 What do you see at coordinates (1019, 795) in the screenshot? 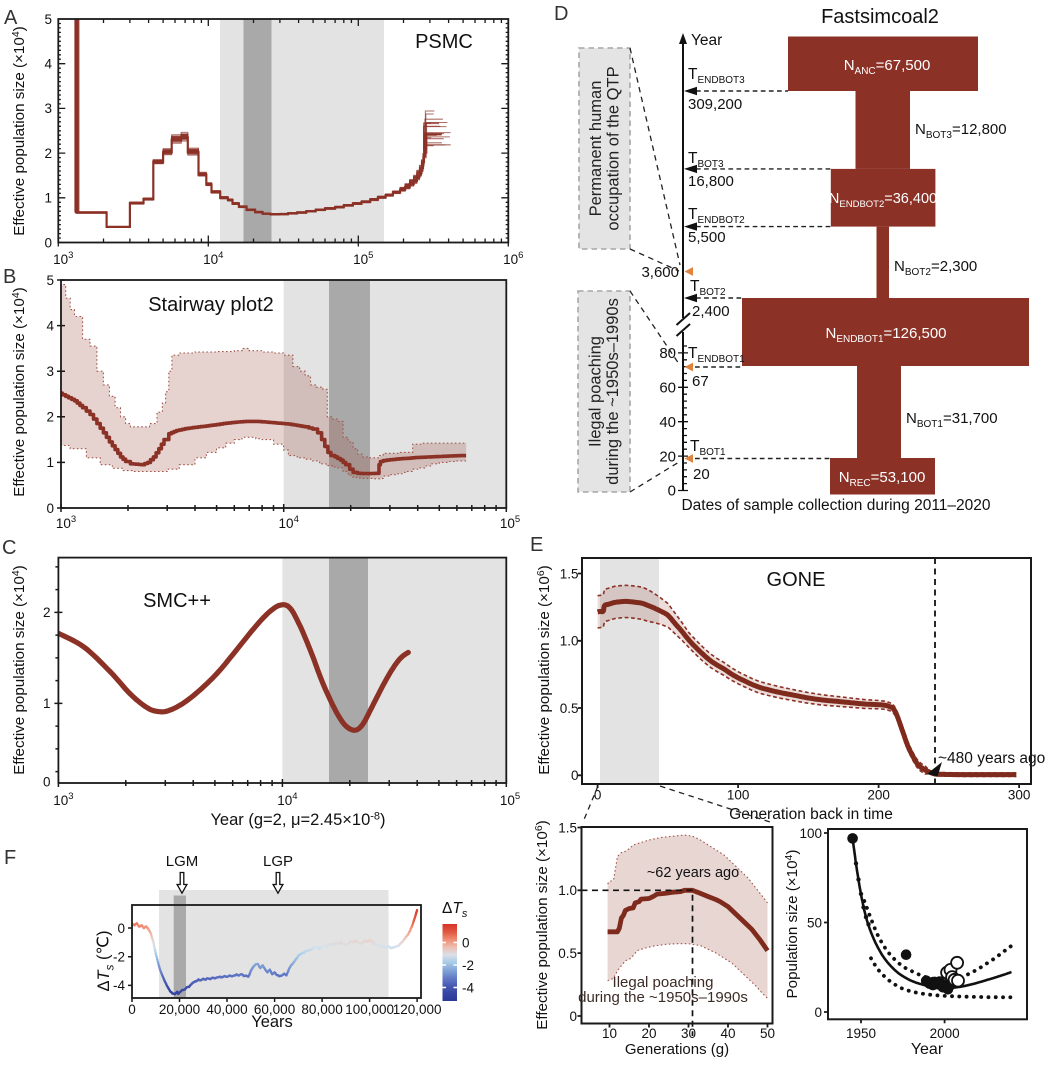
I see `svg-text: 300` at bounding box center [1019, 795].